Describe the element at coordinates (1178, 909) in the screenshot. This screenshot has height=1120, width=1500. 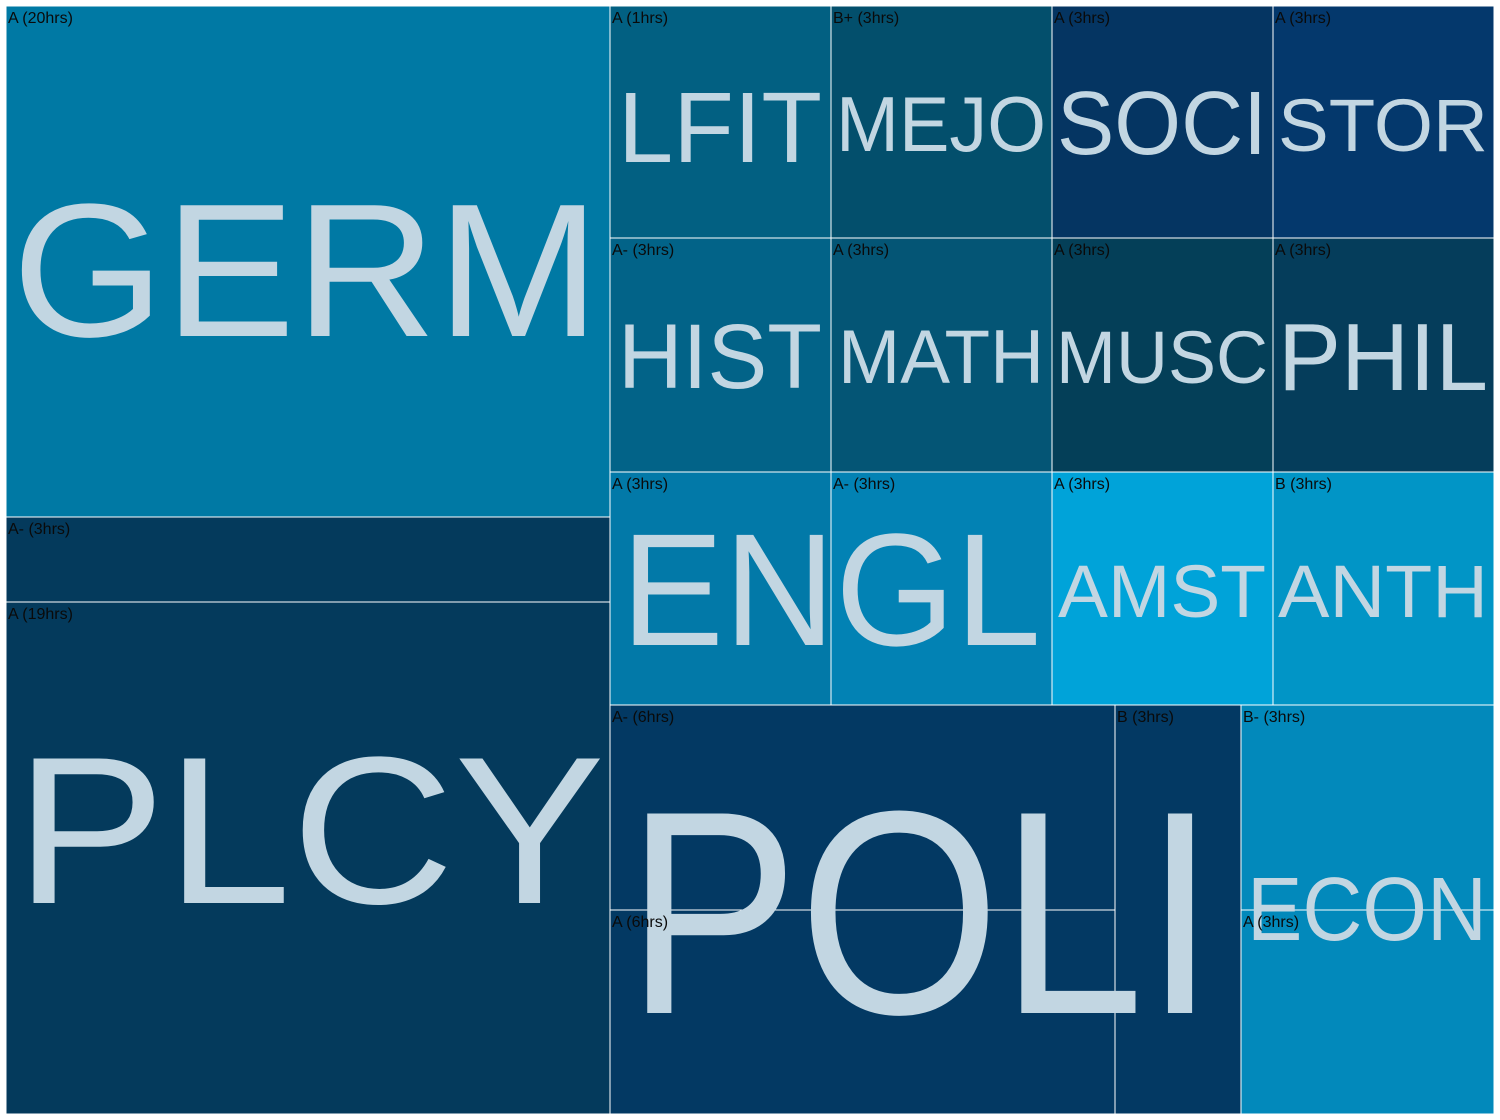
I see `treemap-cell-poli-3: POLI B (3hrs)` at that location.